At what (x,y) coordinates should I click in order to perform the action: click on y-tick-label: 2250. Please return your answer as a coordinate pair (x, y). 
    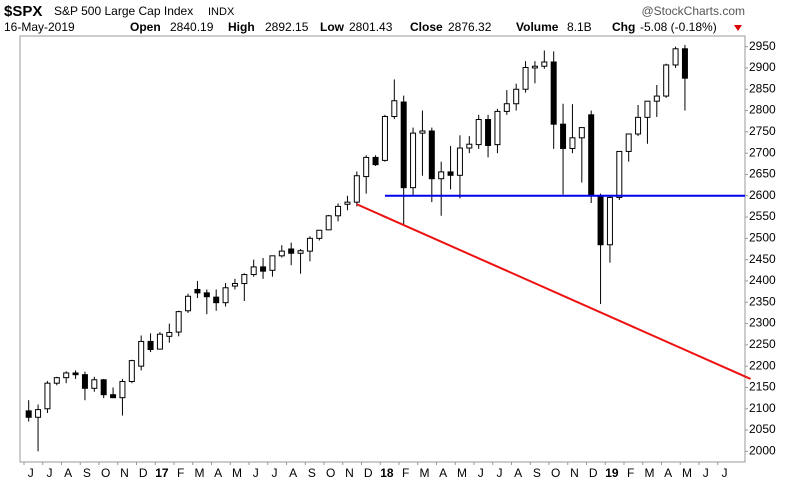
    Looking at the image, I should click on (762, 344).